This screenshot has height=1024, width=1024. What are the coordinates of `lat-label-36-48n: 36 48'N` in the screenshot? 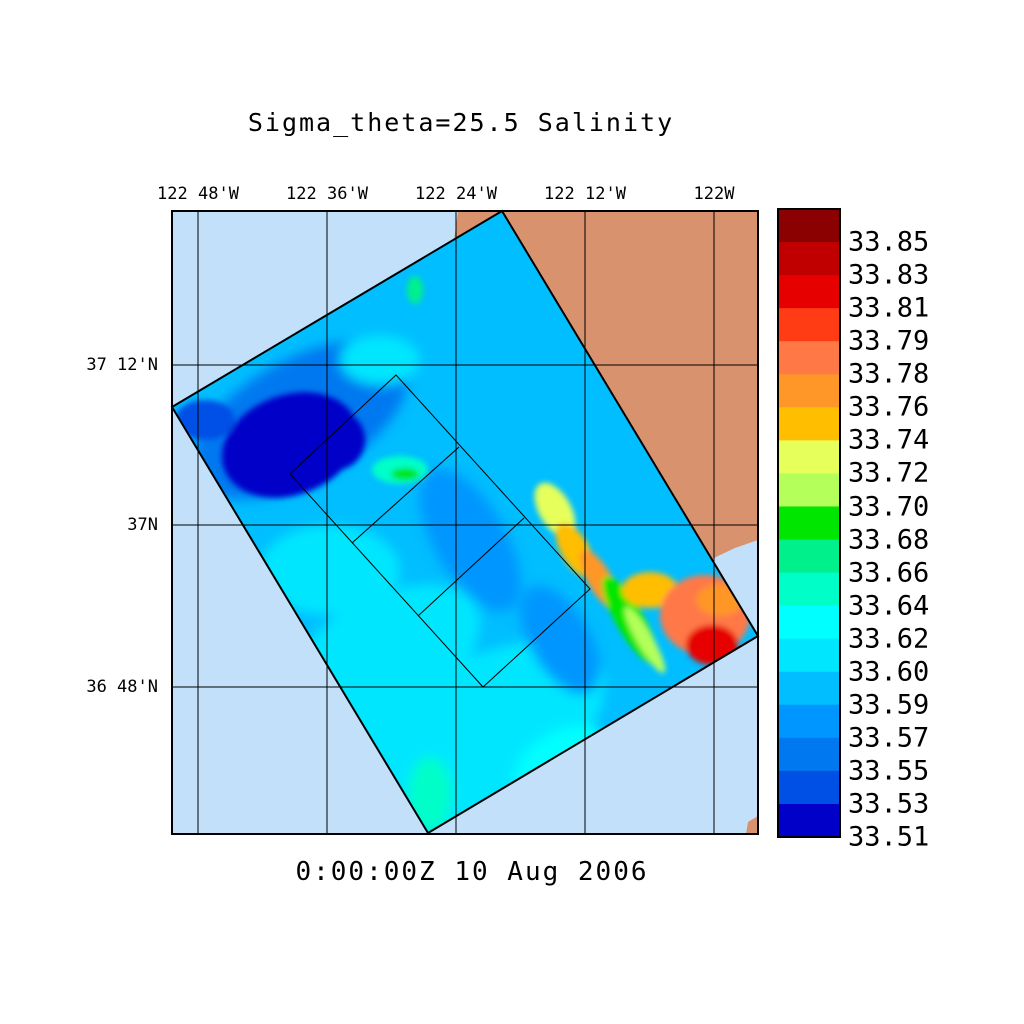 It's located at (122, 687).